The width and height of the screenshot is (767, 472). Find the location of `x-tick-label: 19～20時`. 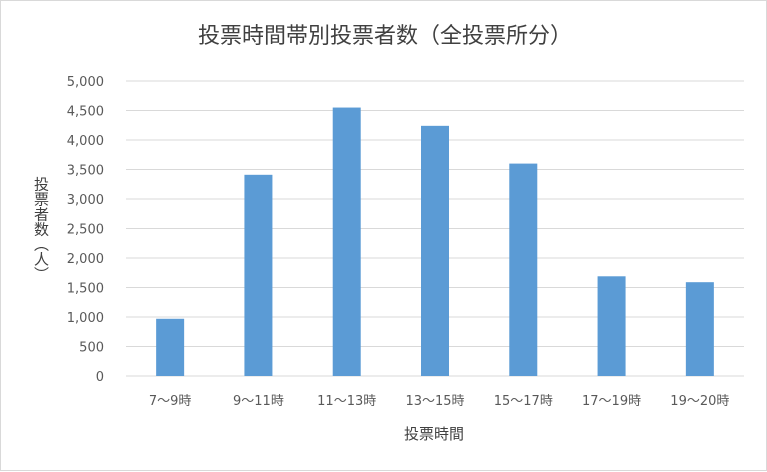

x-tick-label: 19～20時 is located at coordinates (699, 401).